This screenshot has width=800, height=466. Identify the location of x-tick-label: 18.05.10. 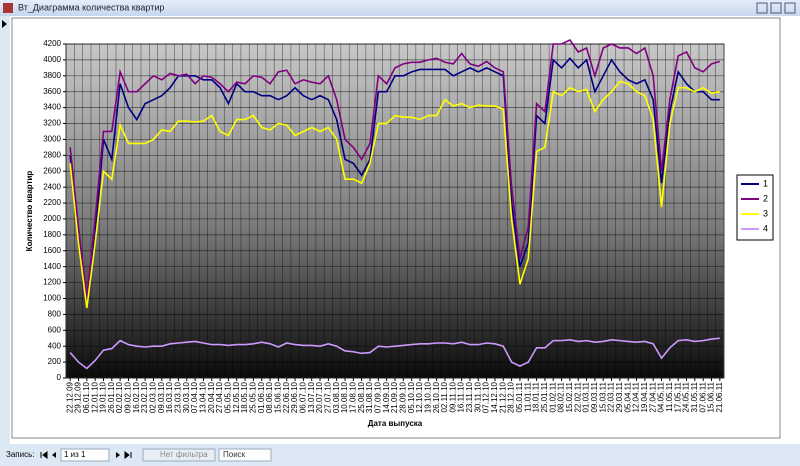
(244, 397).